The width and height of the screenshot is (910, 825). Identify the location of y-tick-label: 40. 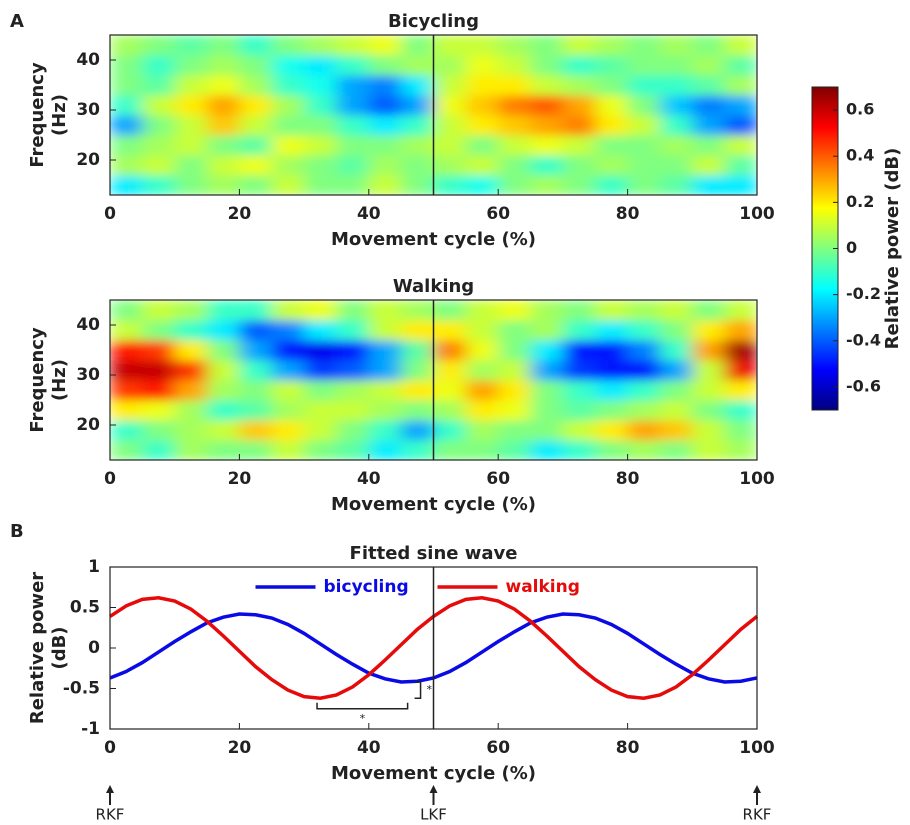
(88, 60).